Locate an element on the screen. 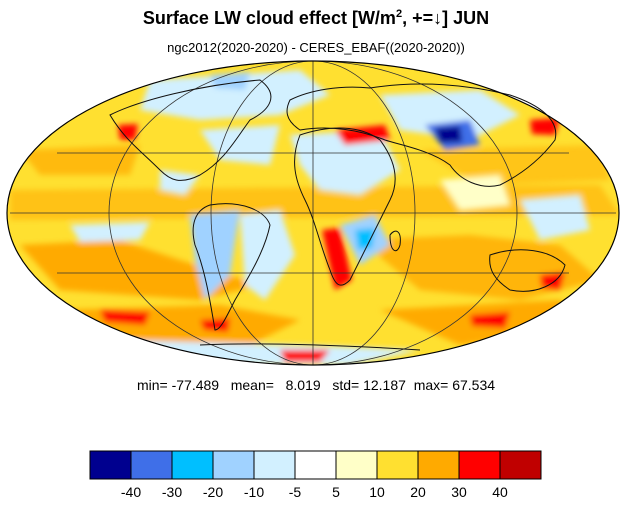 This screenshot has height=506, width=632. colorbar-tick-label: 20 is located at coordinates (418, 492).